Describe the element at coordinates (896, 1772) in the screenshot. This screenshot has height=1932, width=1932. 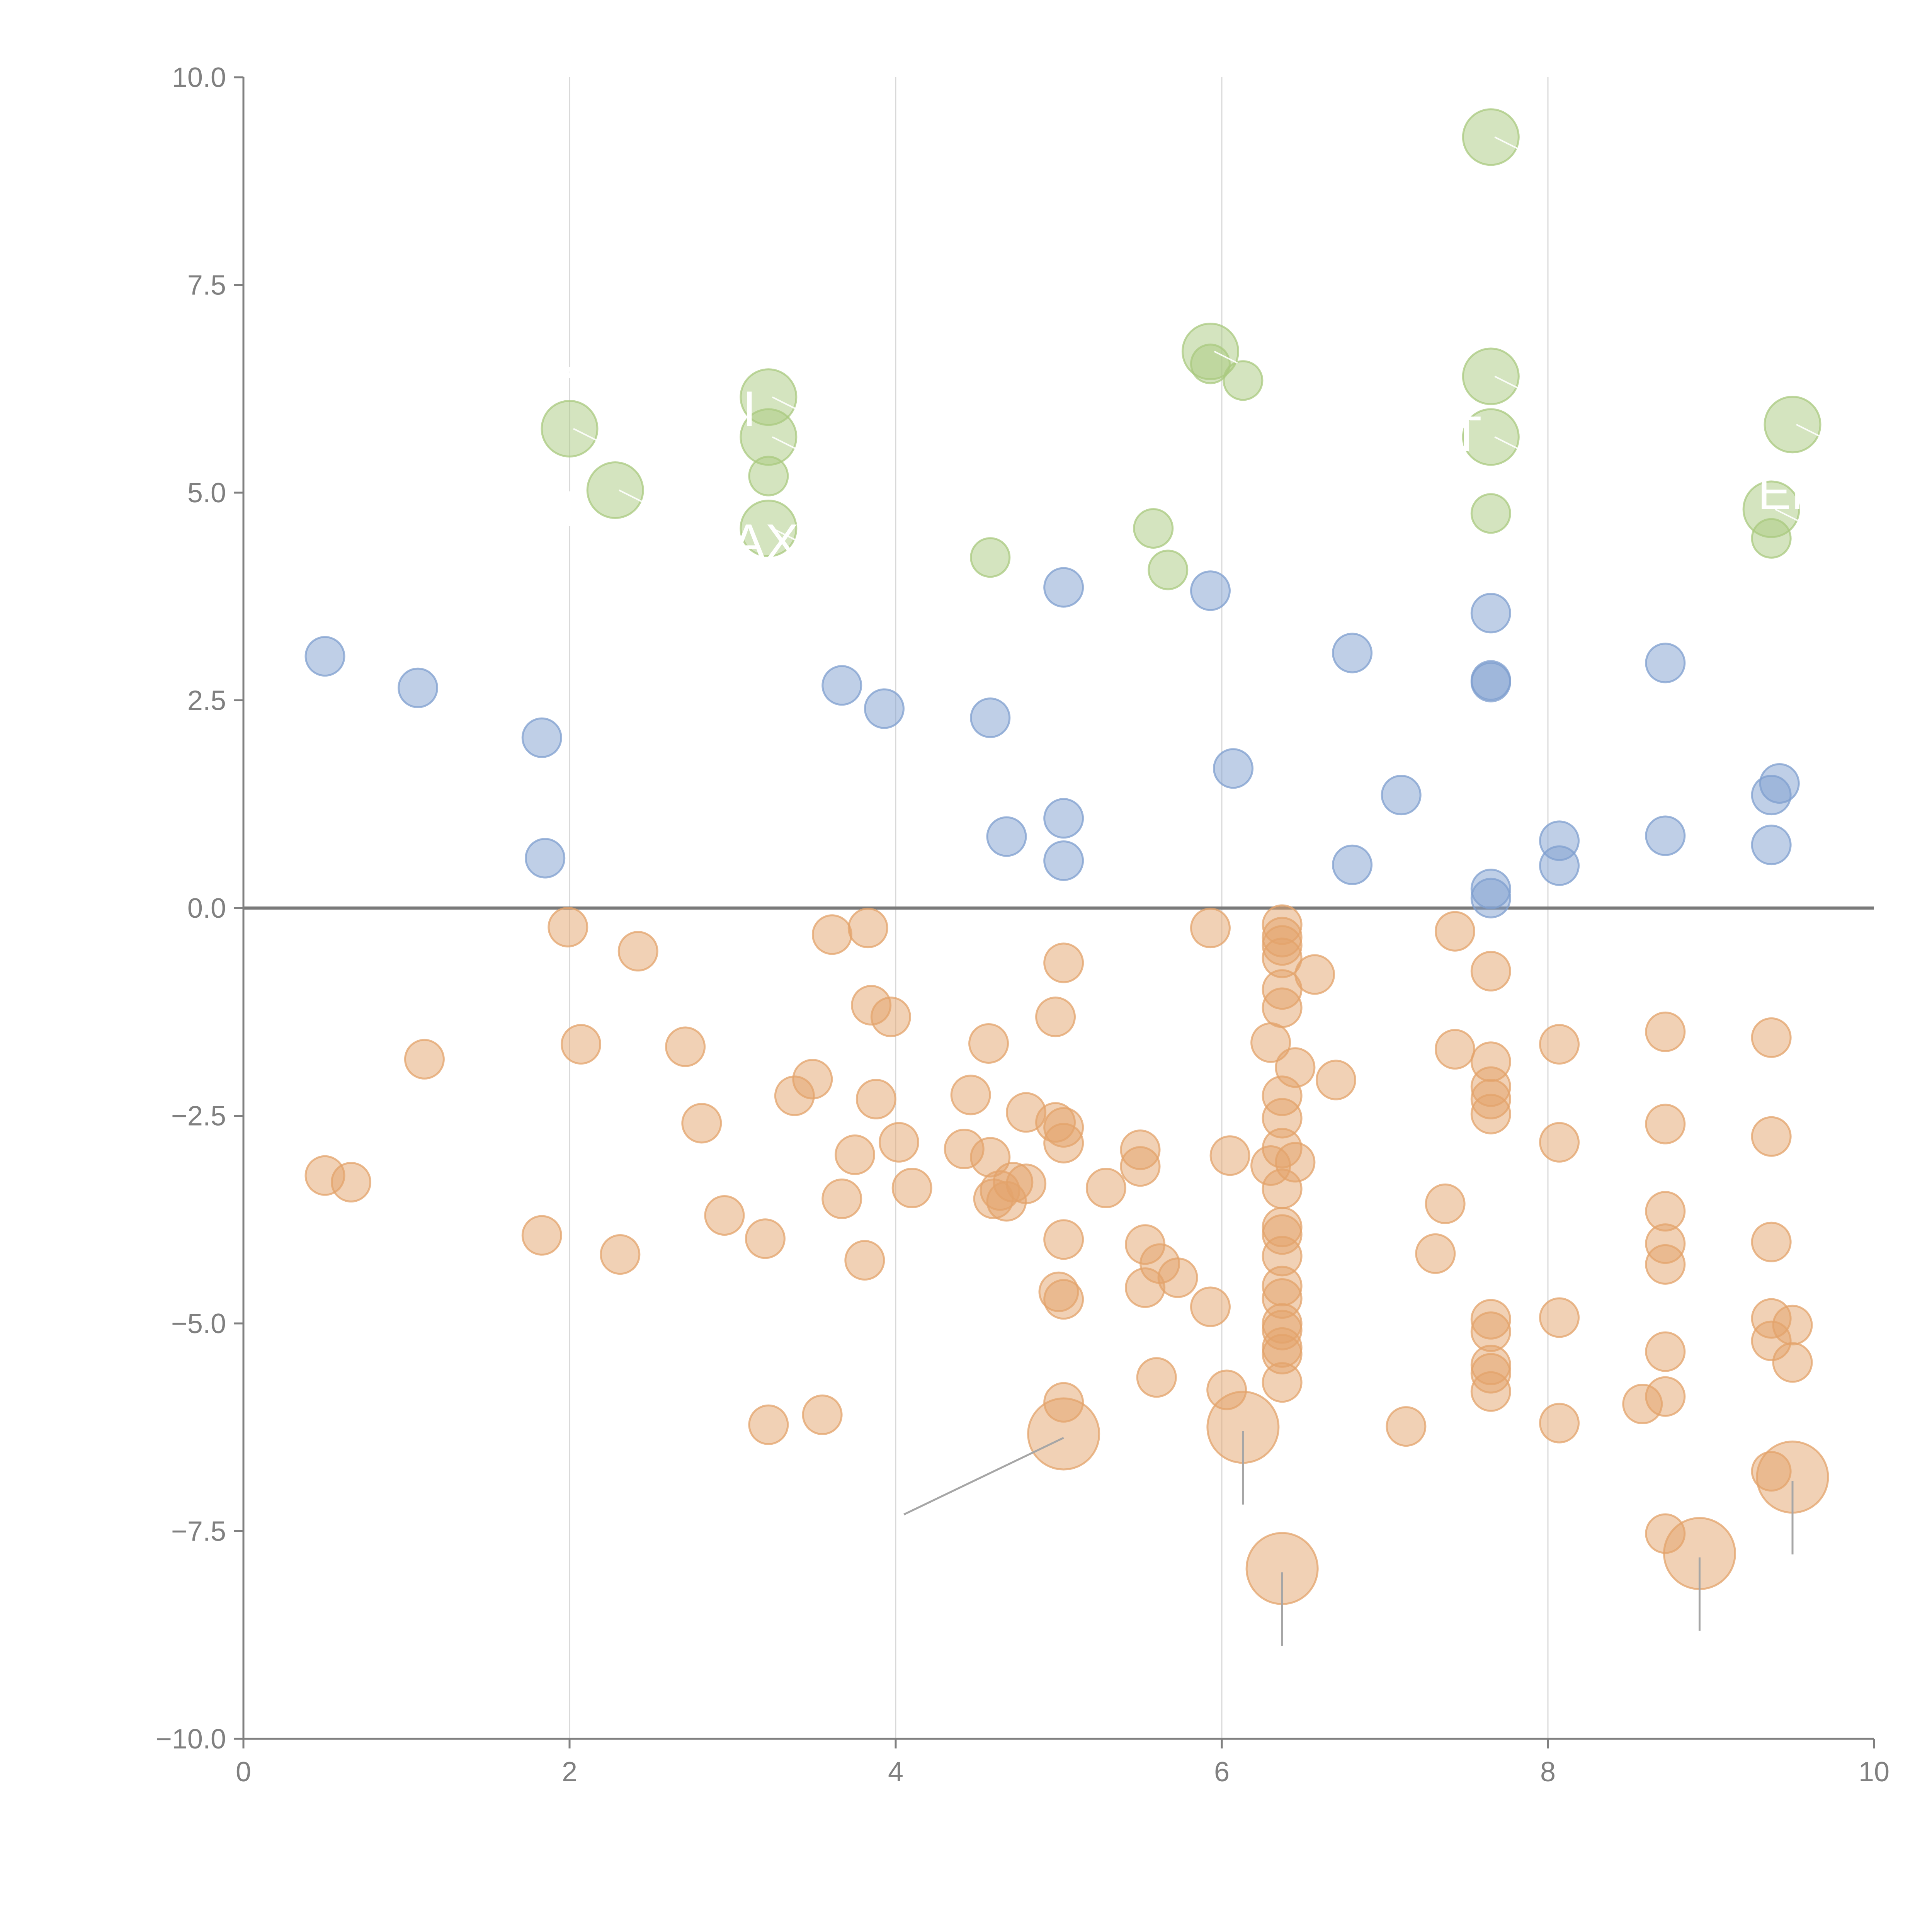
I see `x-tick-label: 4` at that location.